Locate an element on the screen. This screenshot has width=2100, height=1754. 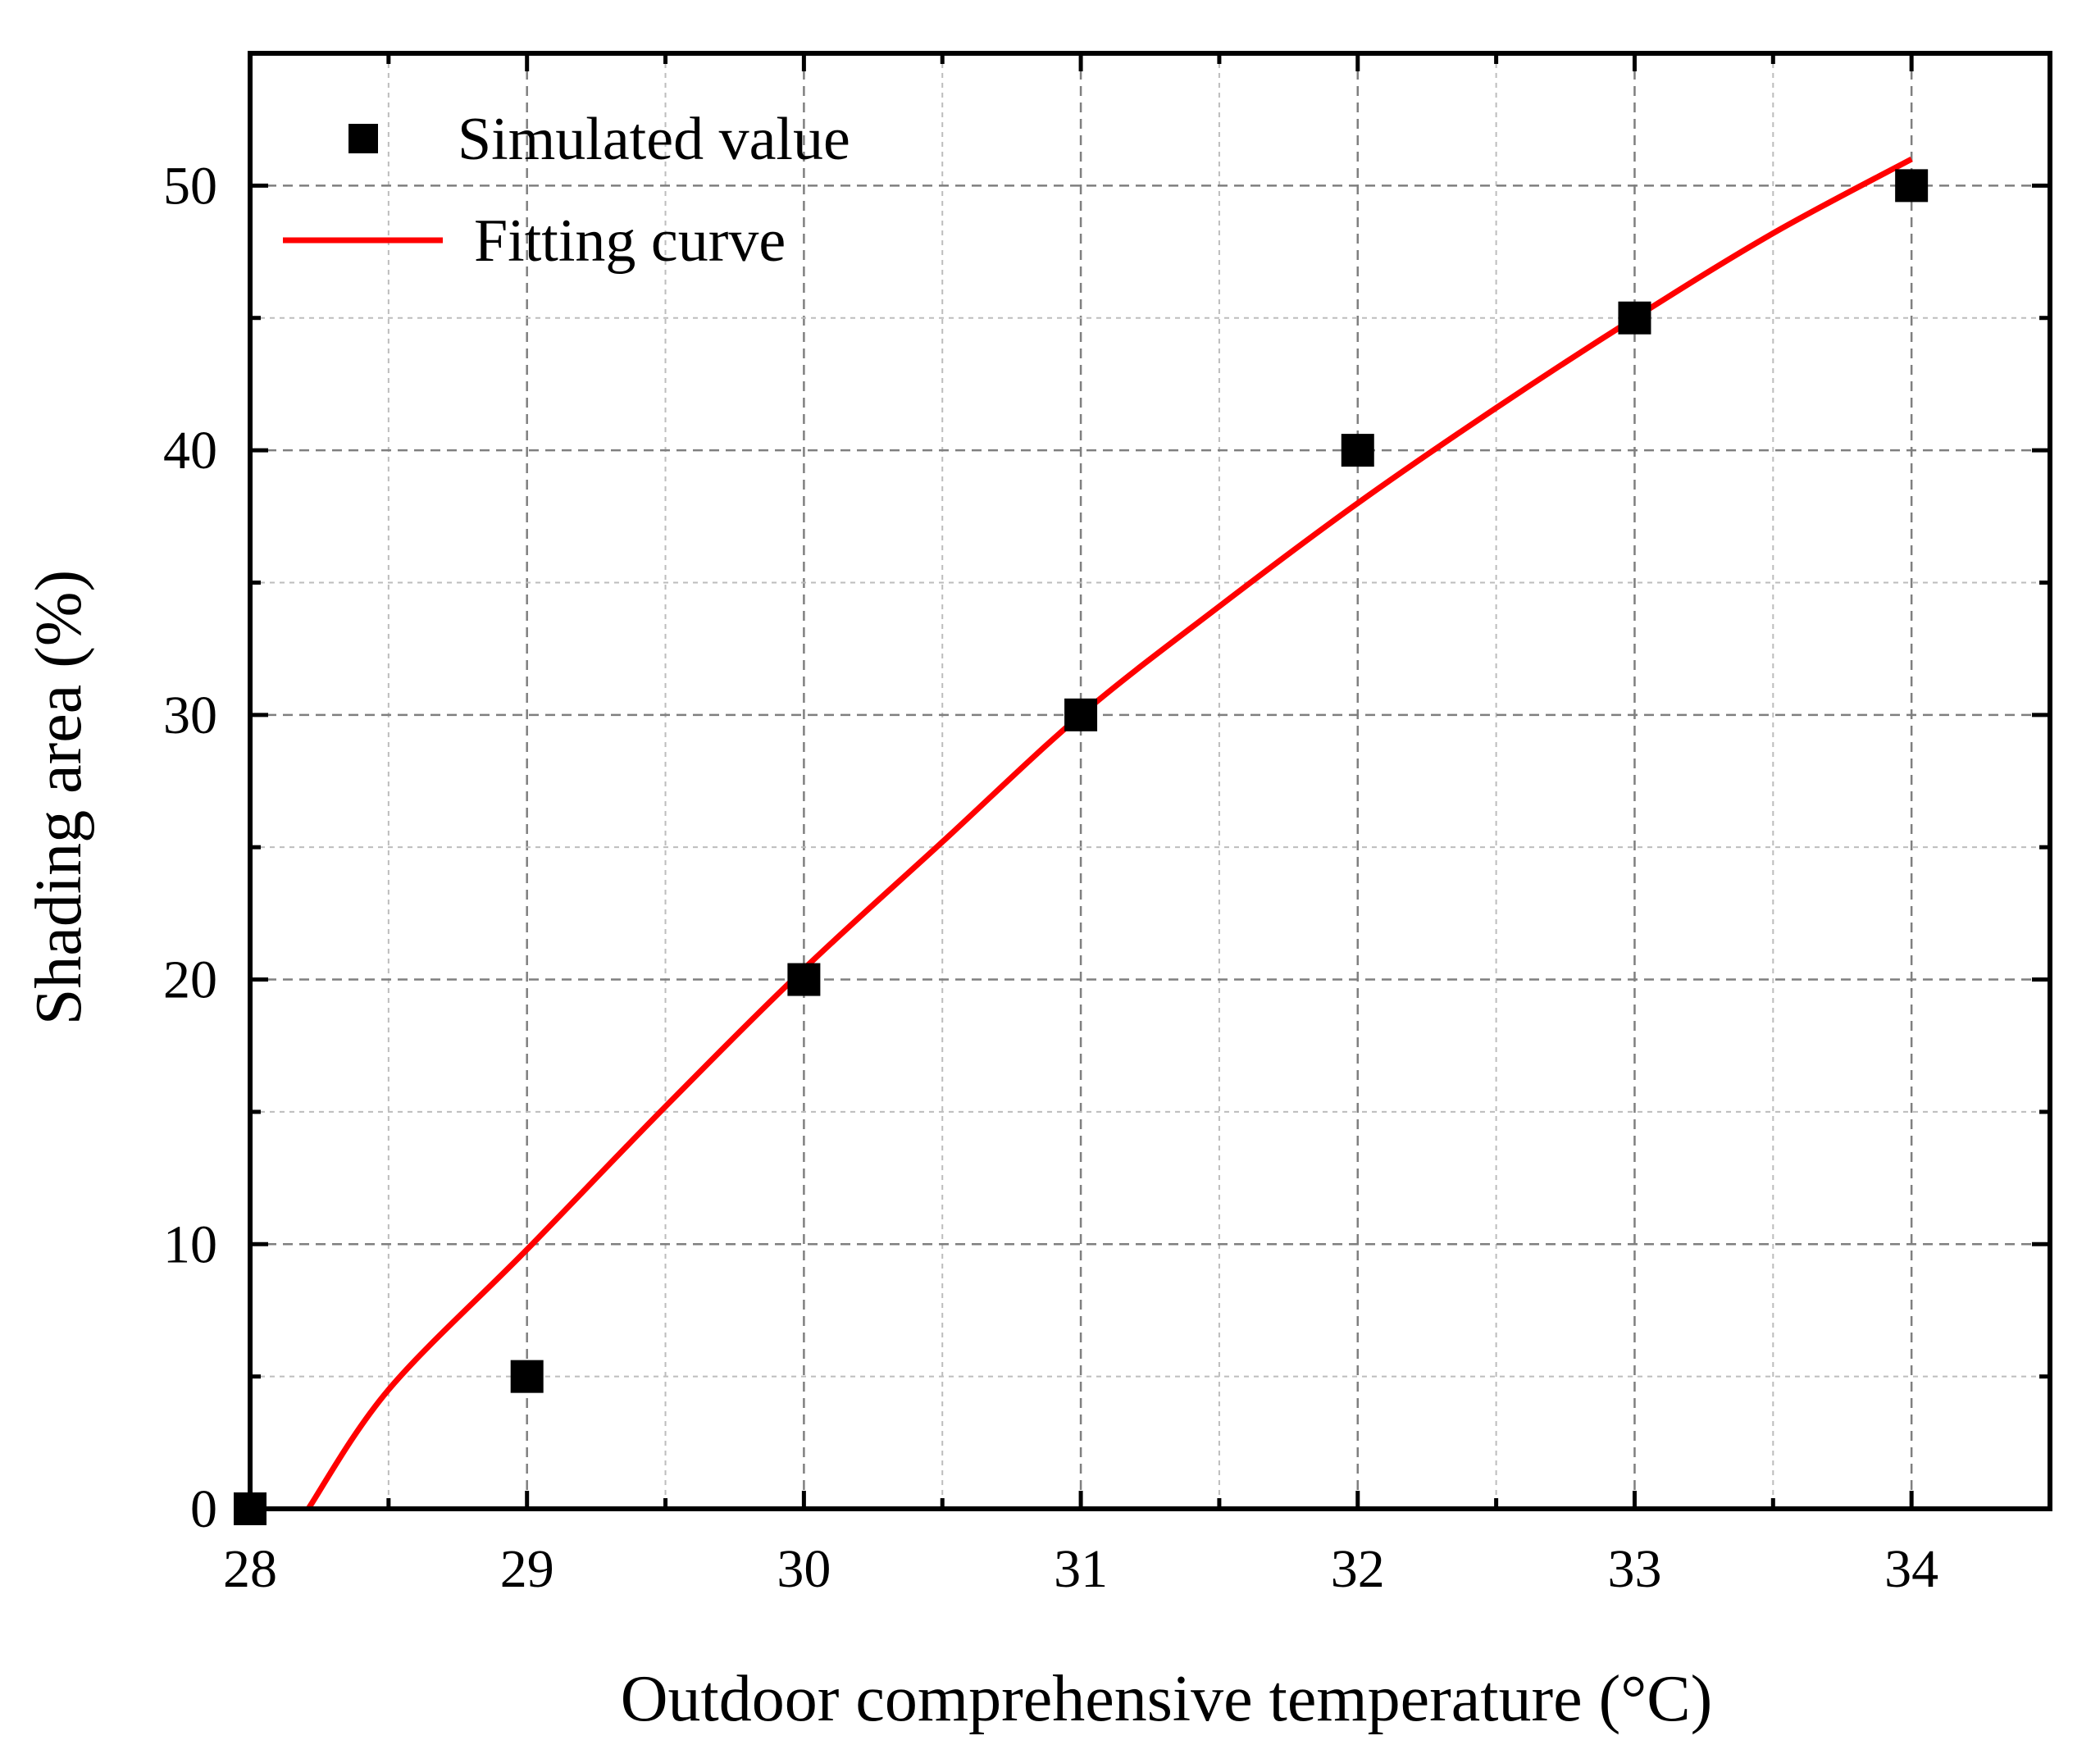
x-tick-label: 30 is located at coordinates (804, 1569).